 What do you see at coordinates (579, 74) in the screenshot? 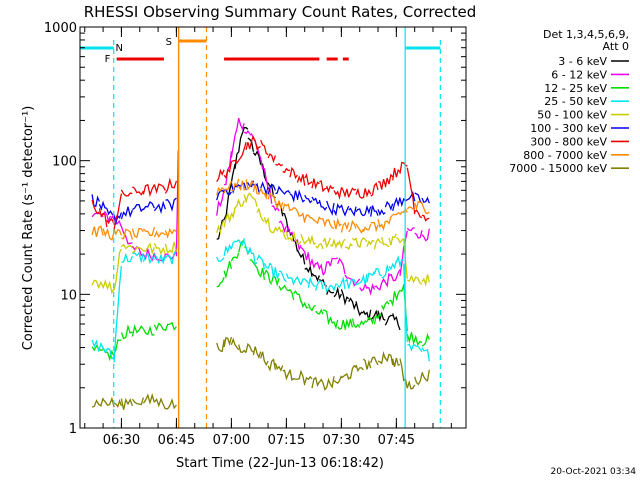
I see `legend-entry-label: 6 - 12 keV` at bounding box center [579, 74].